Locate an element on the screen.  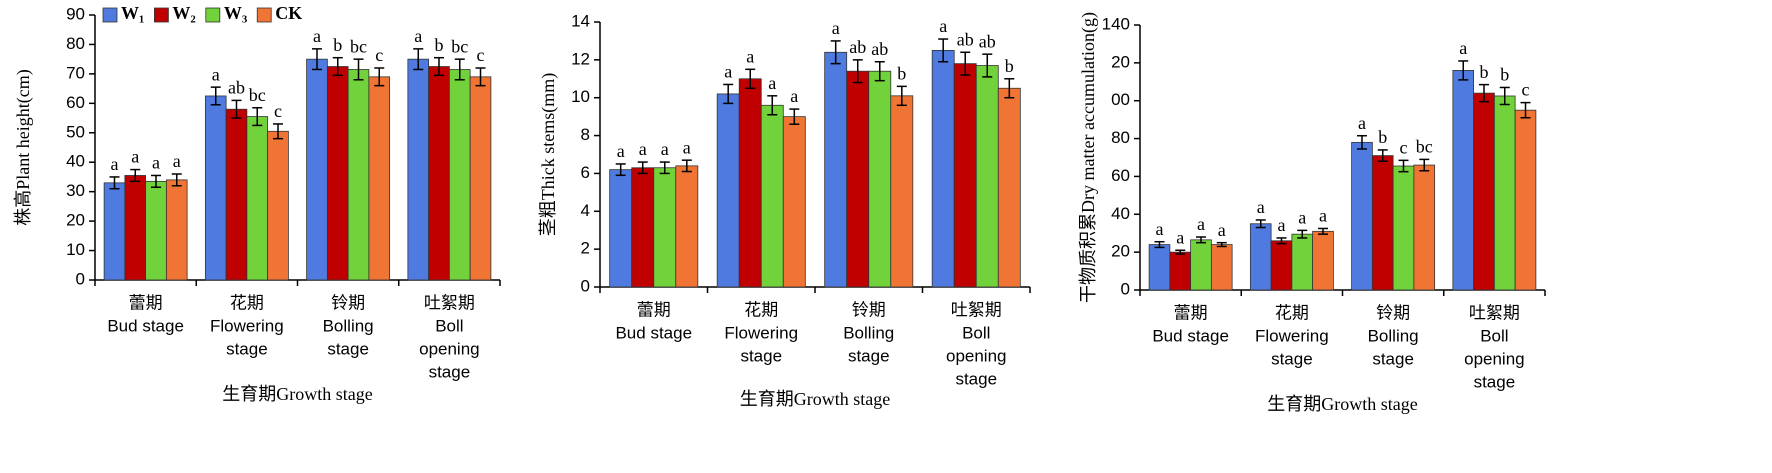
legend-label: W₃ is located at coordinates (236, 13).